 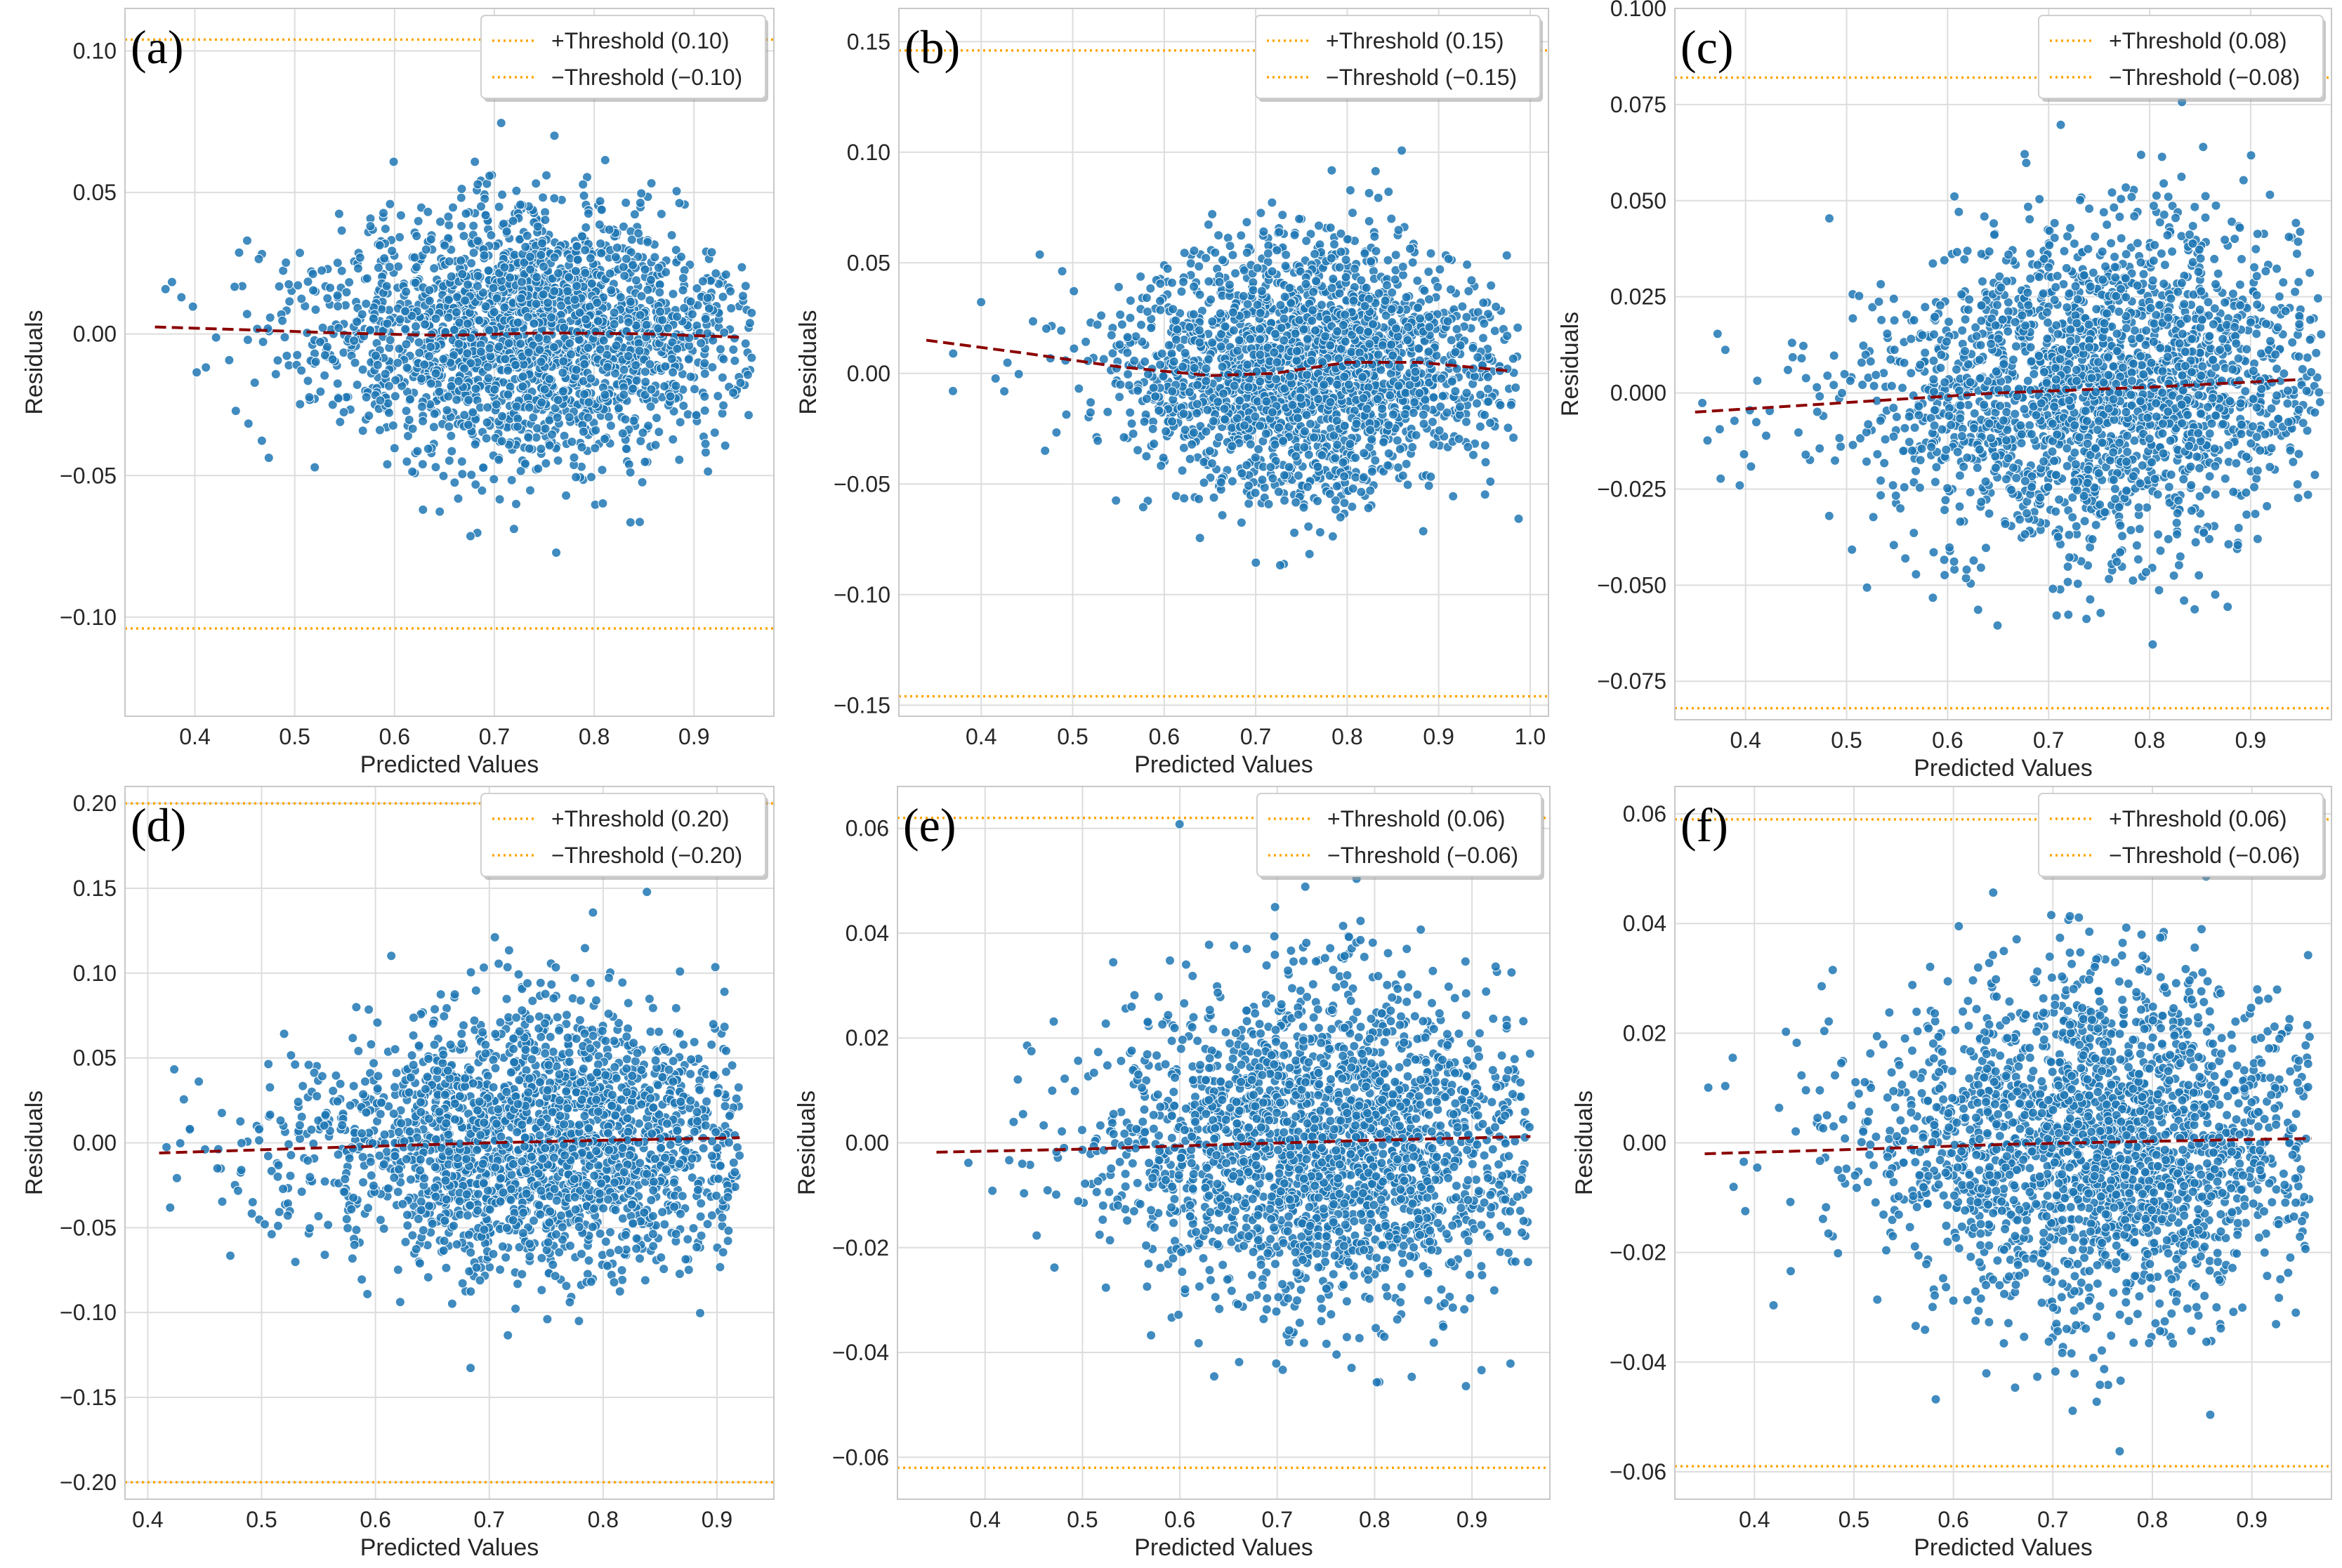 I want to click on panel-label: (a), so click(x=157, y=47).